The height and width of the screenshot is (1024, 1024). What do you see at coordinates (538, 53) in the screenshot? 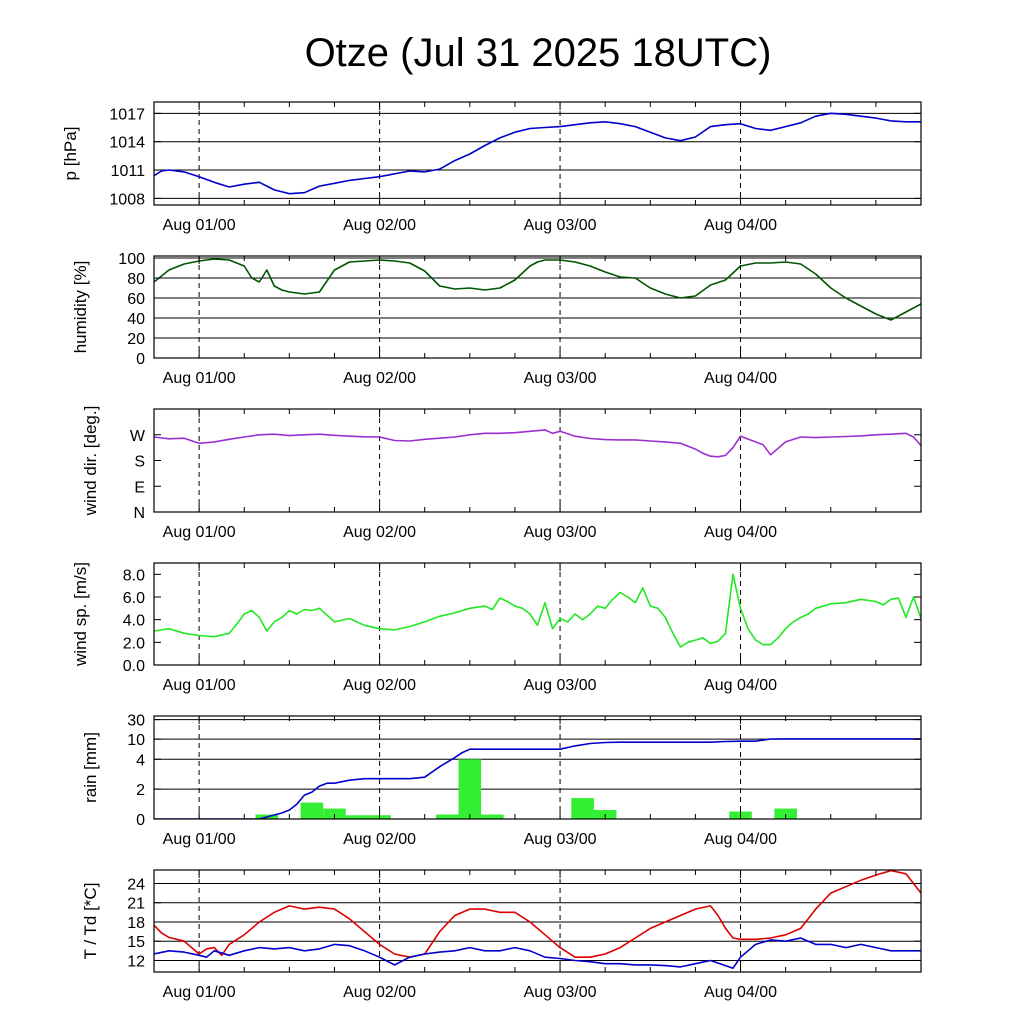
I see `chart-title: Otze (Jul 31 2025 18UTC)` at bounding box center [538, 53].